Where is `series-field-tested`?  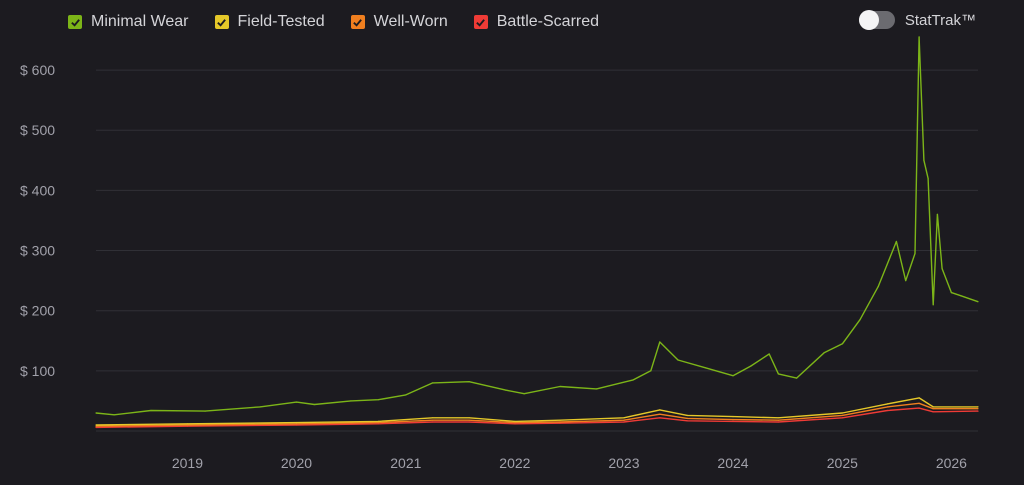 series-field-tested is located at coordinates (537, 411).